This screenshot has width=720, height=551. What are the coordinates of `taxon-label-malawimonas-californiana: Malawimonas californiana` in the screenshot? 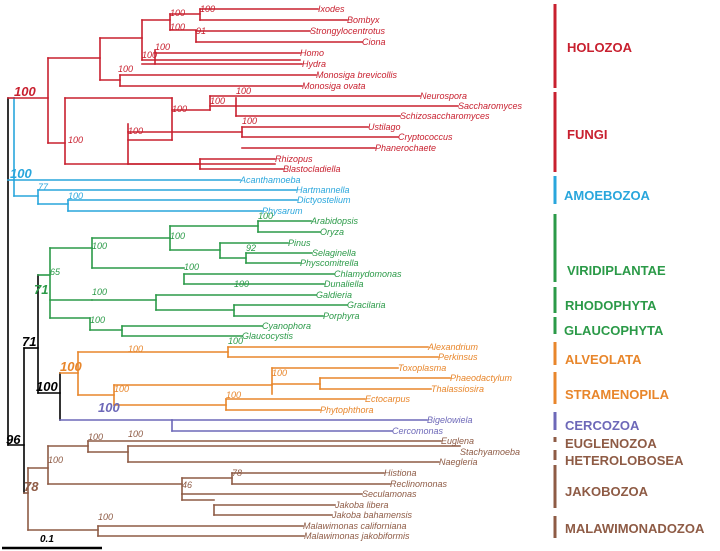 It's located at (355, 526).